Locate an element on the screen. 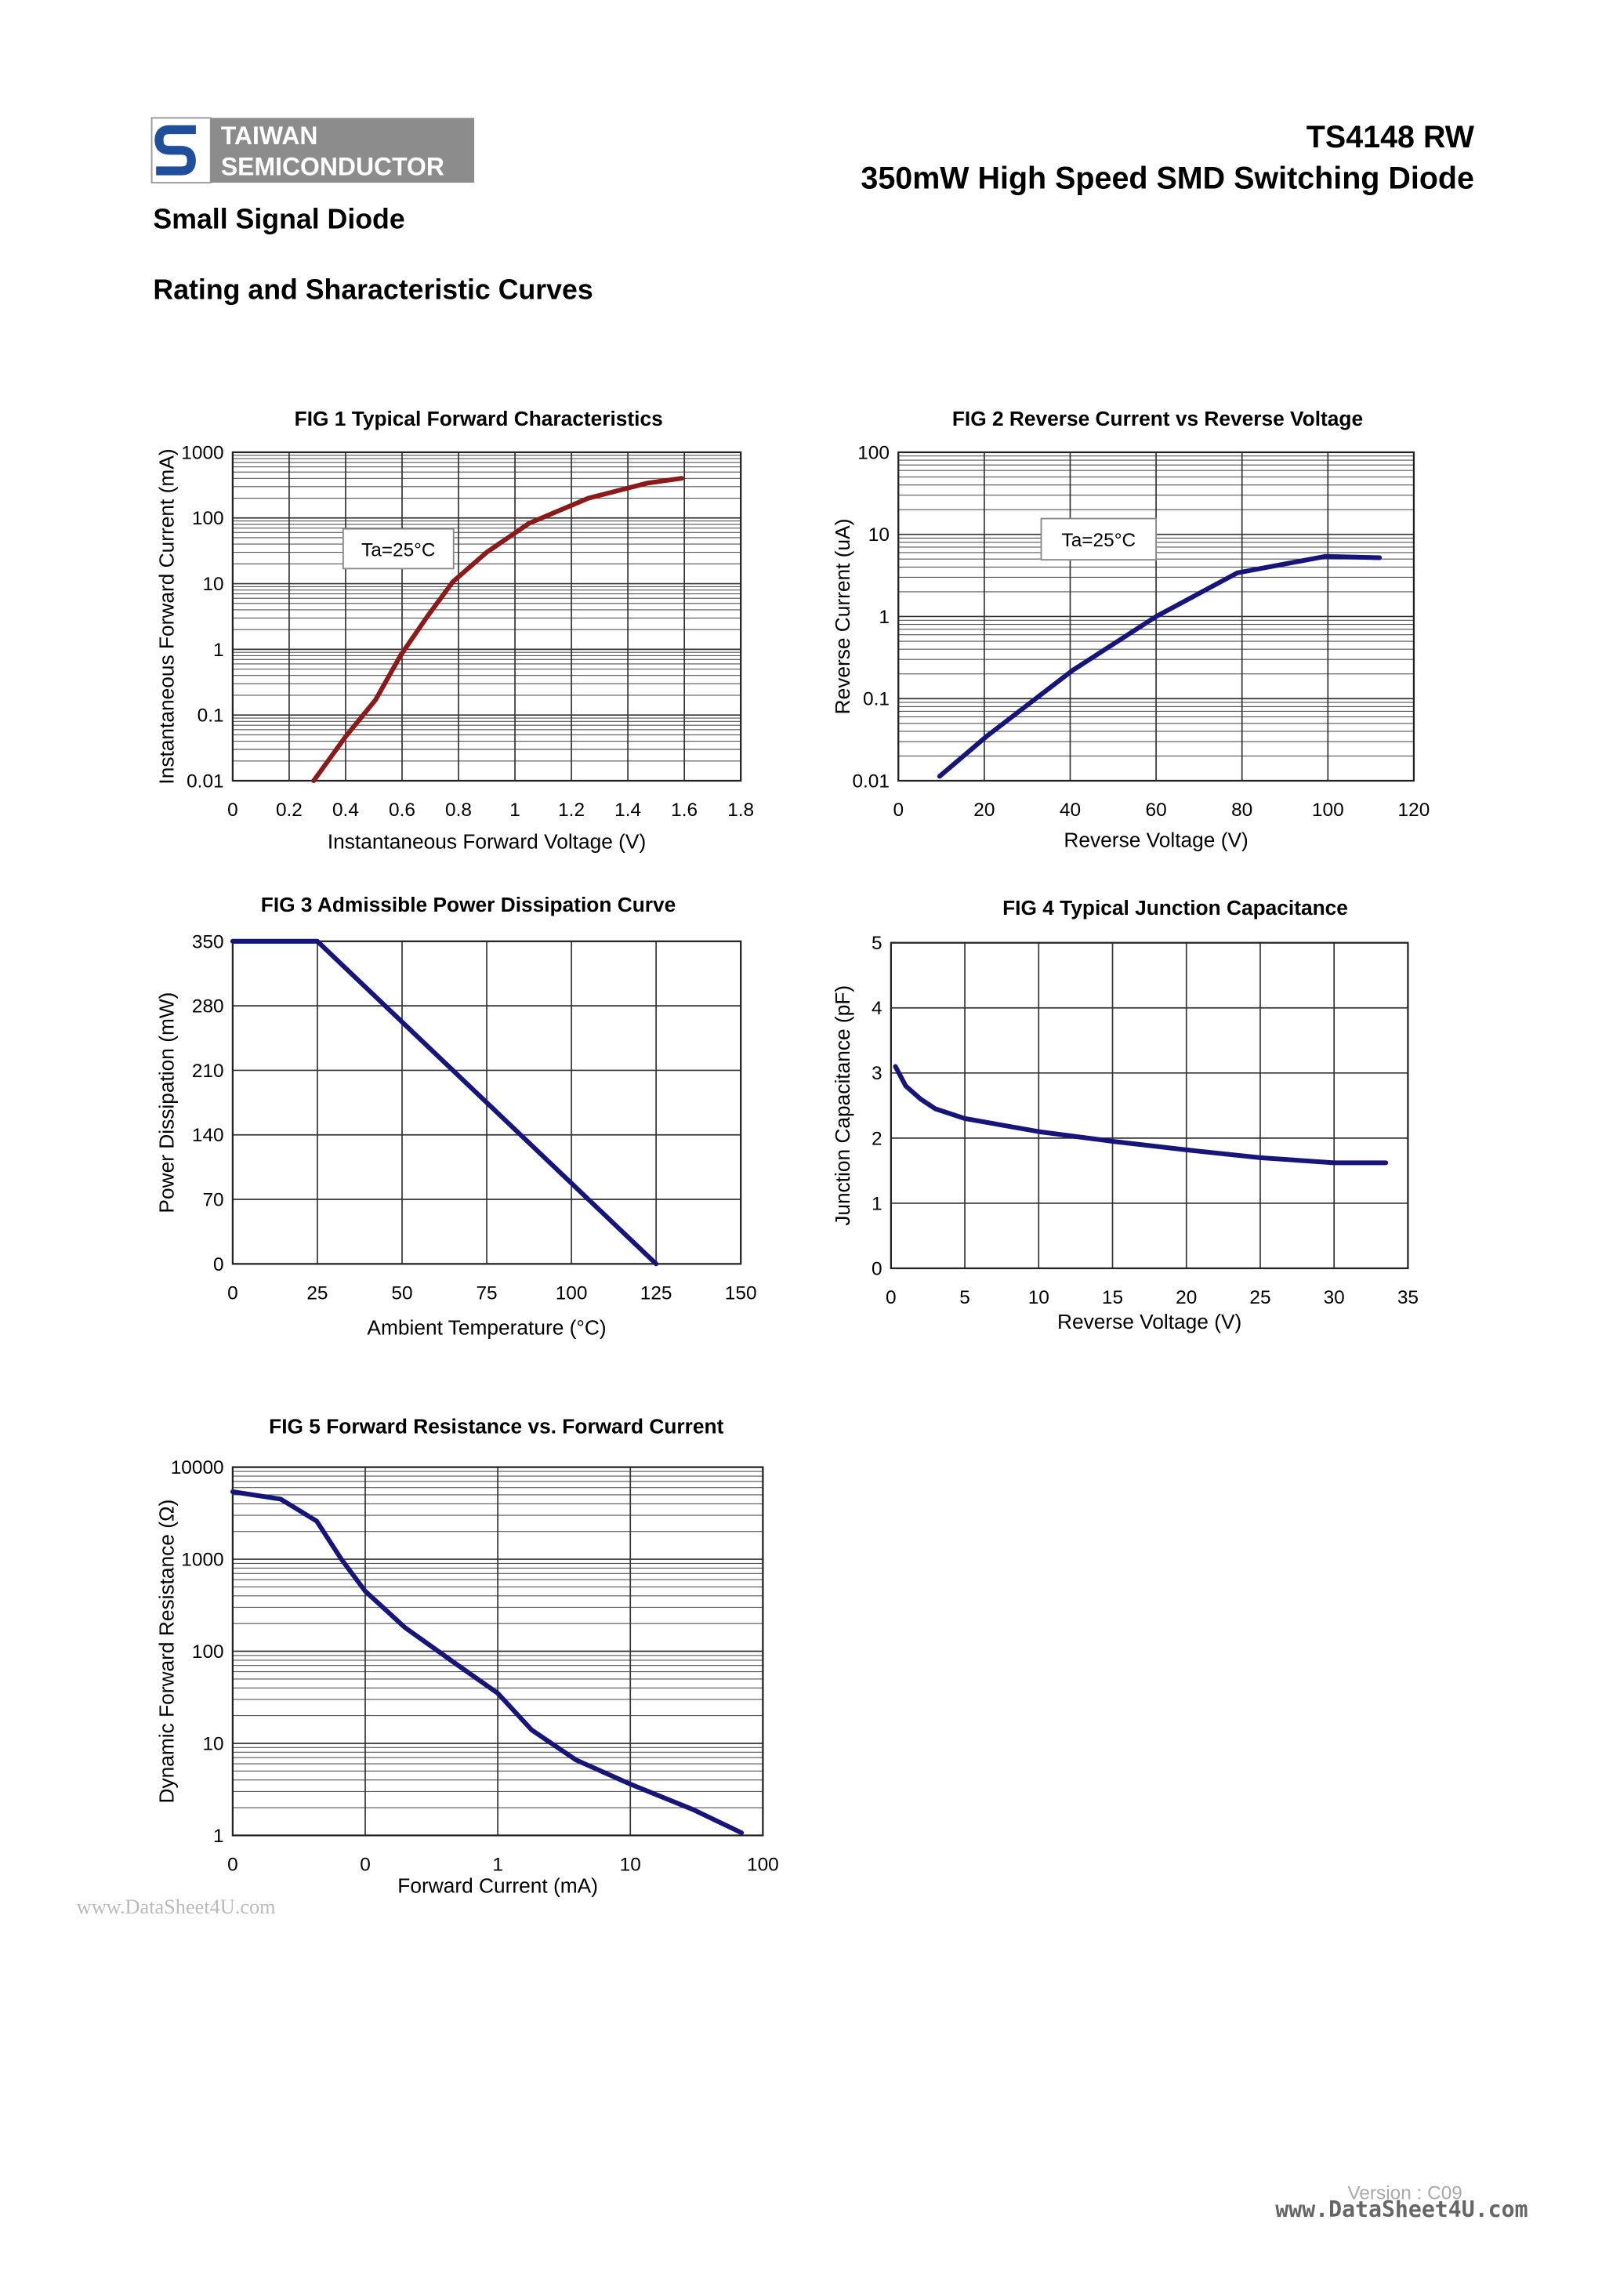 The width and height of the screenshot is (1620, 2296). logo-icon is located at coordinates (175, 150).